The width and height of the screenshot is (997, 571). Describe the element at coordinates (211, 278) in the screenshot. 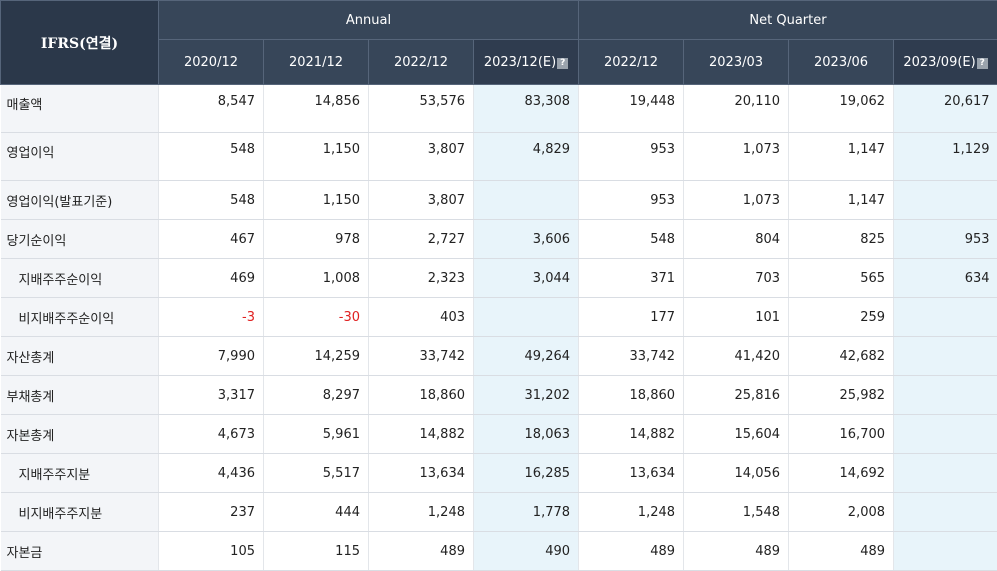

I see `value-cell: 469` at that location.